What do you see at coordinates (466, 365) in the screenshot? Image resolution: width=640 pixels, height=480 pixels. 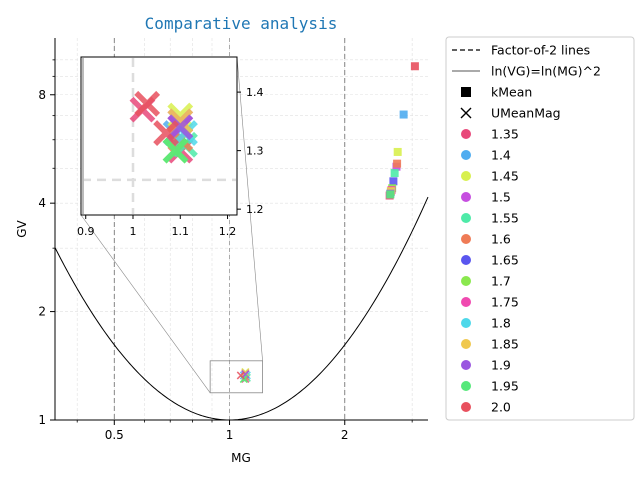 I see `legend-swatch-1.9` at bounding box center [466, 365].